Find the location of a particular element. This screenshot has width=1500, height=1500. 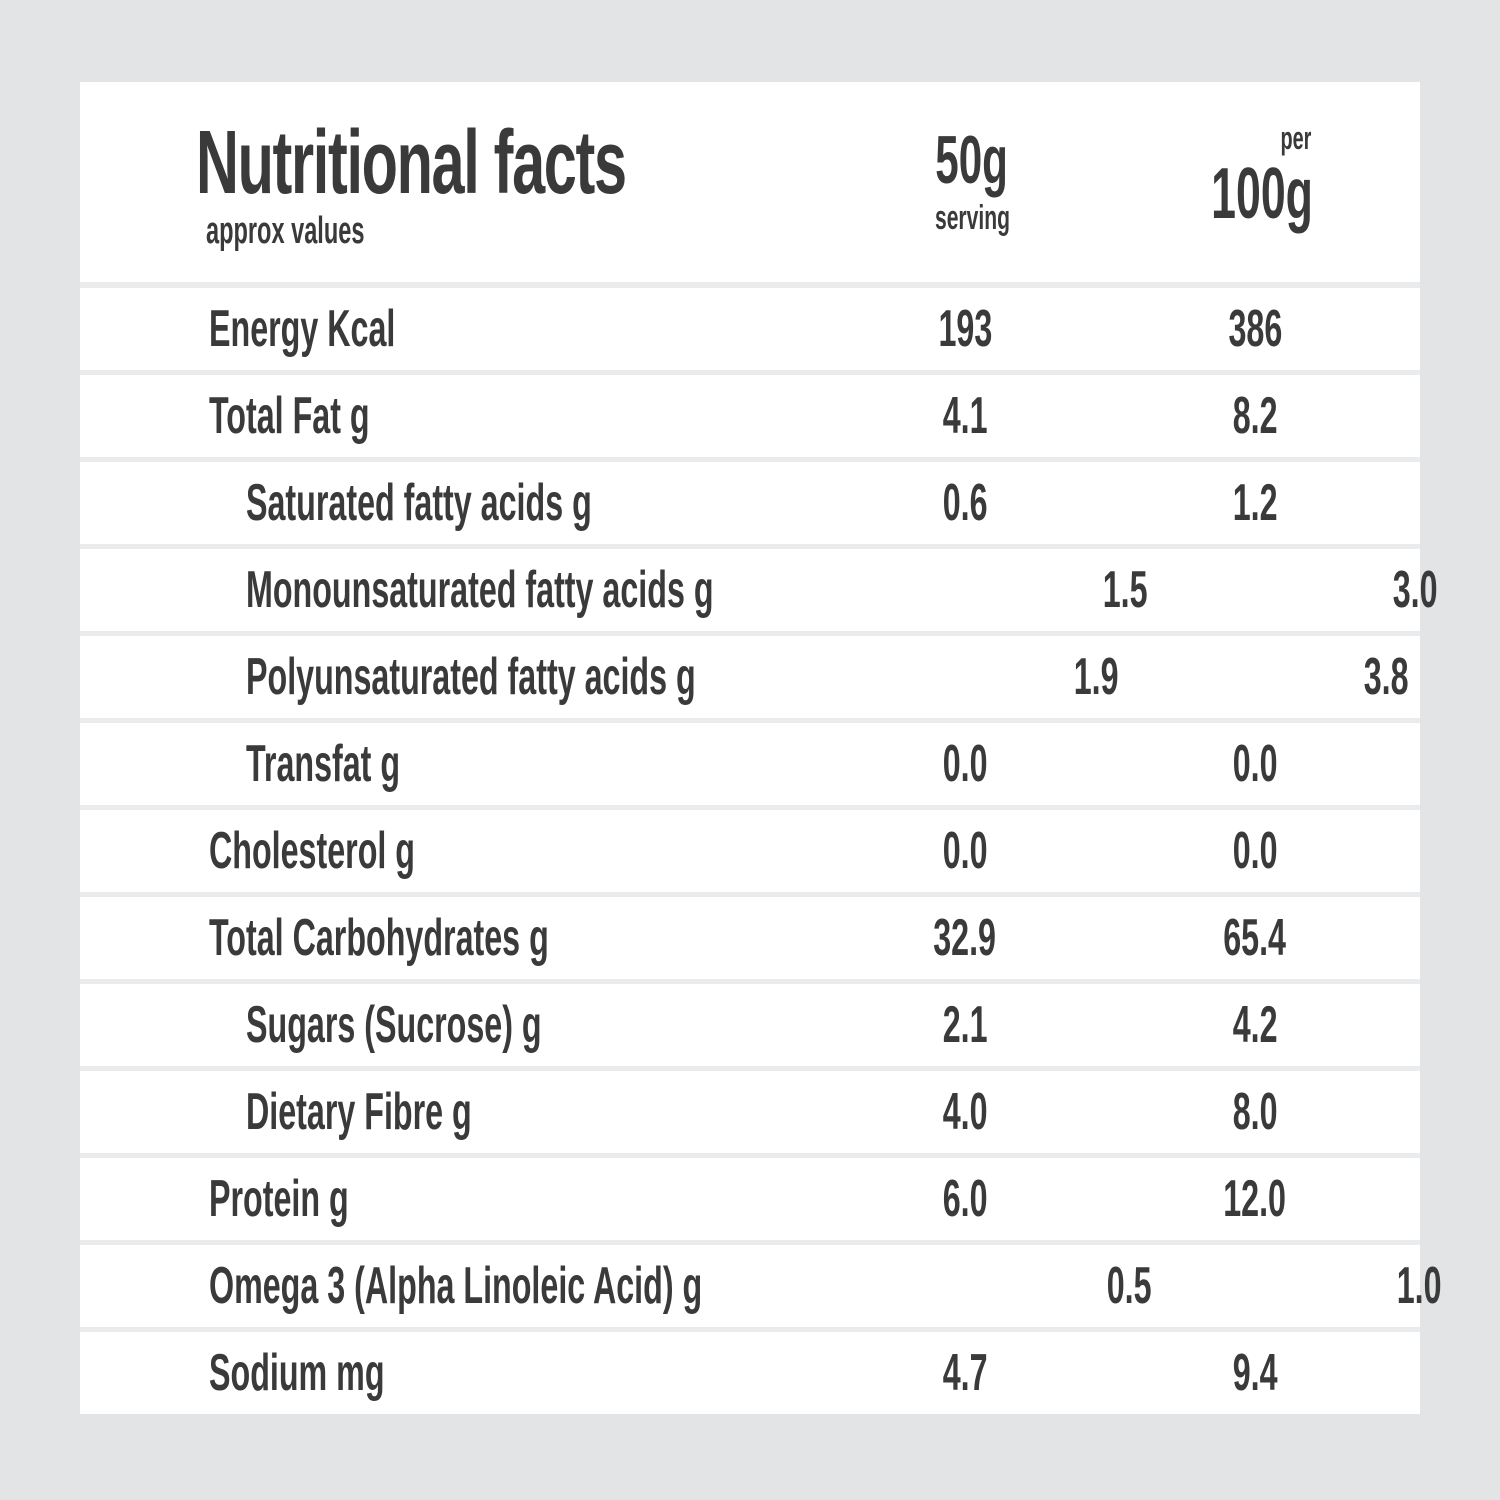

table-row-sugars: Sugars (Sucrose) g 2.1 4.2 is located at coordinates (750, 1025).